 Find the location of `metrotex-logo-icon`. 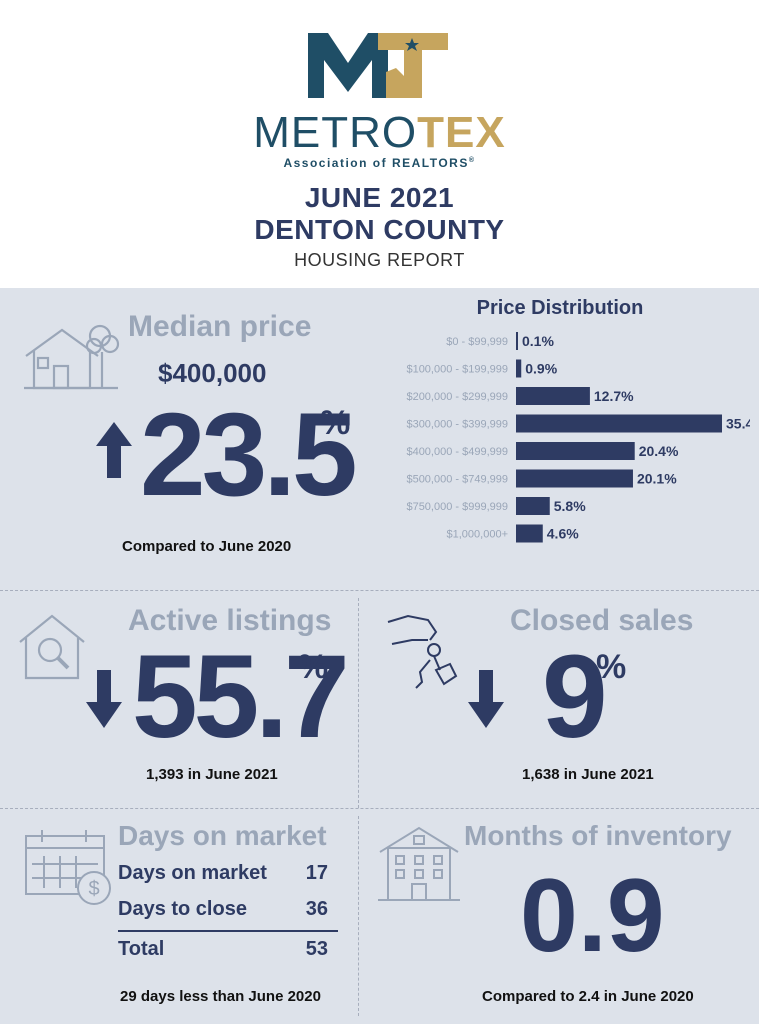

metrotex-logo-icon is located at coordinates (378, 65).